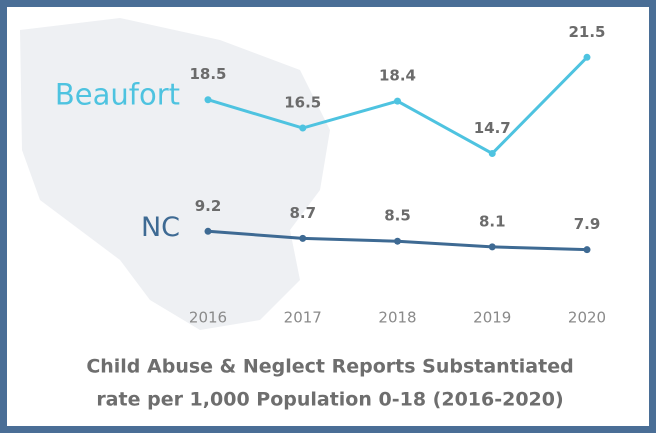  What do you see at coordinates (587, 318) in the screenshot?
I see `x-tick-label: 2020` at bounding box center [587, 318].